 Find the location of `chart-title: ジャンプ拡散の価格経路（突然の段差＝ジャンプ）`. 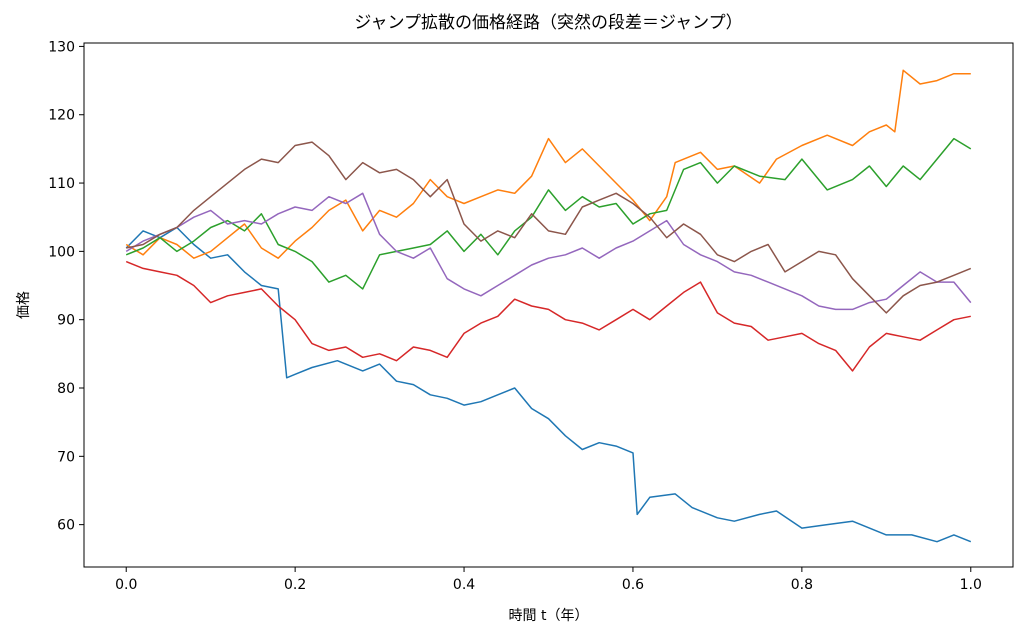

chart-title: ジャンプ拡散の価格経路（突然の段差＝ジャンプ） is located at coordinates (548, 23).